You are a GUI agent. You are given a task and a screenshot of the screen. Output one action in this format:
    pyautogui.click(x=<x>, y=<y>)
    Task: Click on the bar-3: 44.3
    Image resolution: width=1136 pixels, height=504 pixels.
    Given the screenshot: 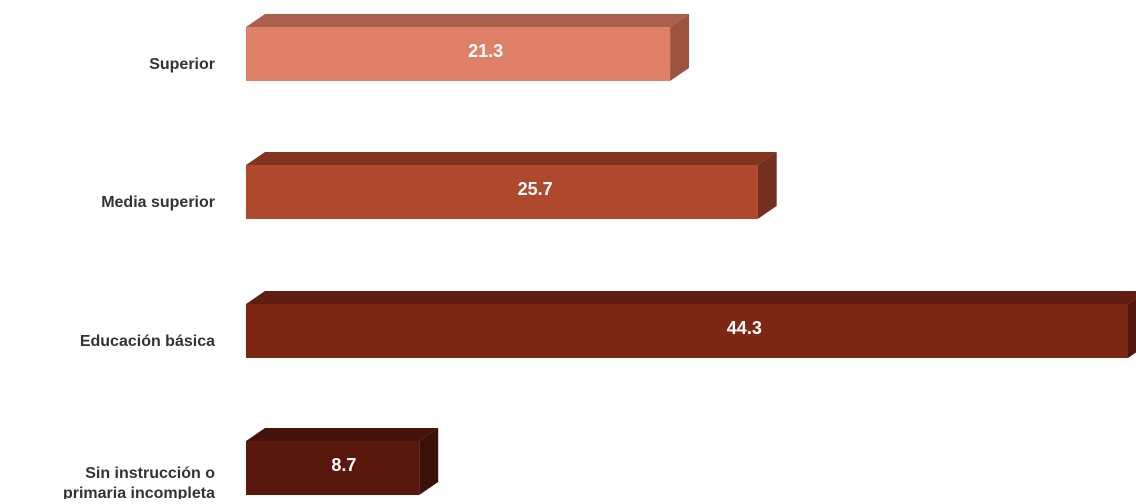 What is the action you would take?
    pyautogui.click(x=691, y=324)
    